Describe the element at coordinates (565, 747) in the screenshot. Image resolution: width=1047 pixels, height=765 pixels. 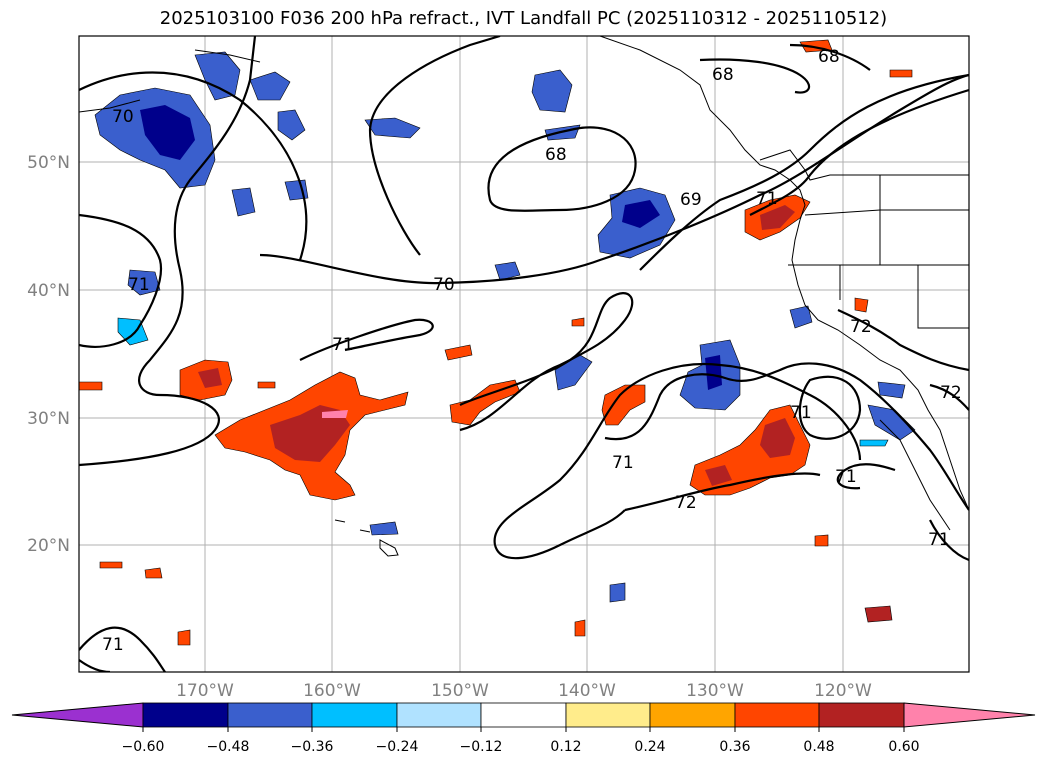
I see `colorbar-tick-label-5: 0.12` at that location.